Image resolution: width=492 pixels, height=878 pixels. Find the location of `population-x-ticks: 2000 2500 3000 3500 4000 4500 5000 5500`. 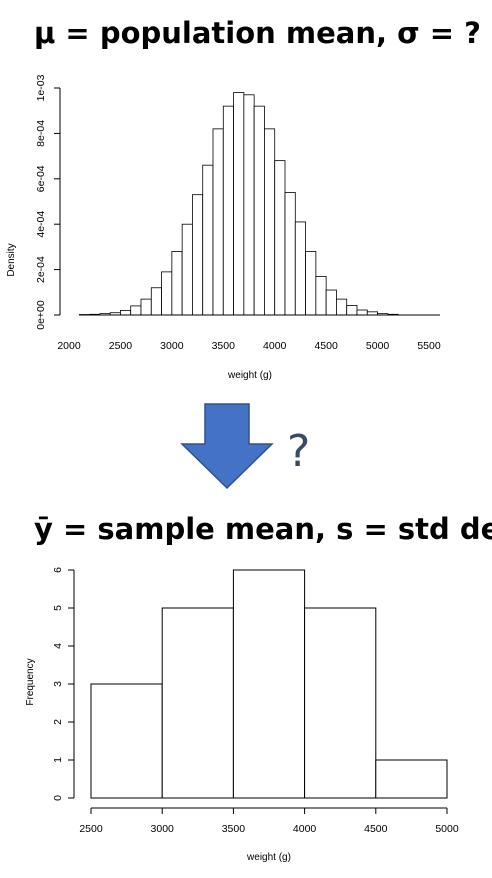

population-x-ticks: 2000 2500 3000 3500 4000 4500 5000 5500 is located at coordinates (249, 346).